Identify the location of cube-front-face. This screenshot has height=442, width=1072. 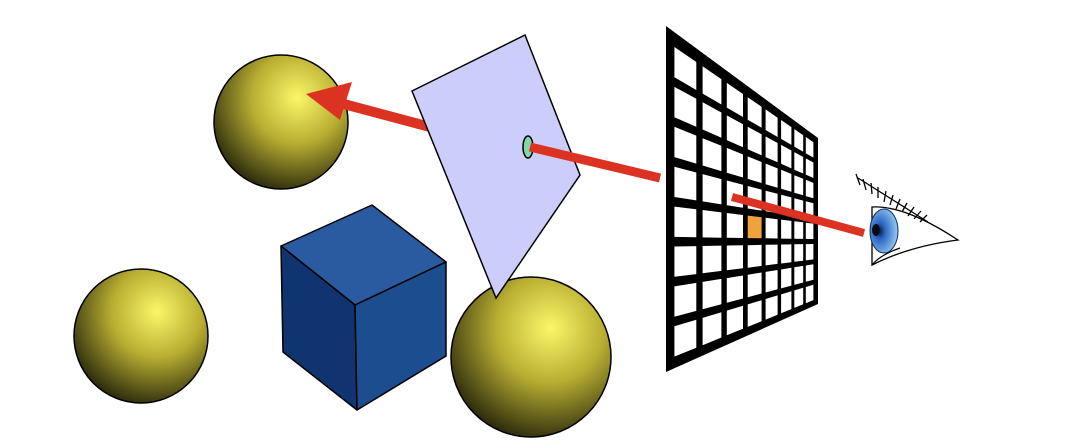
(400, 336).